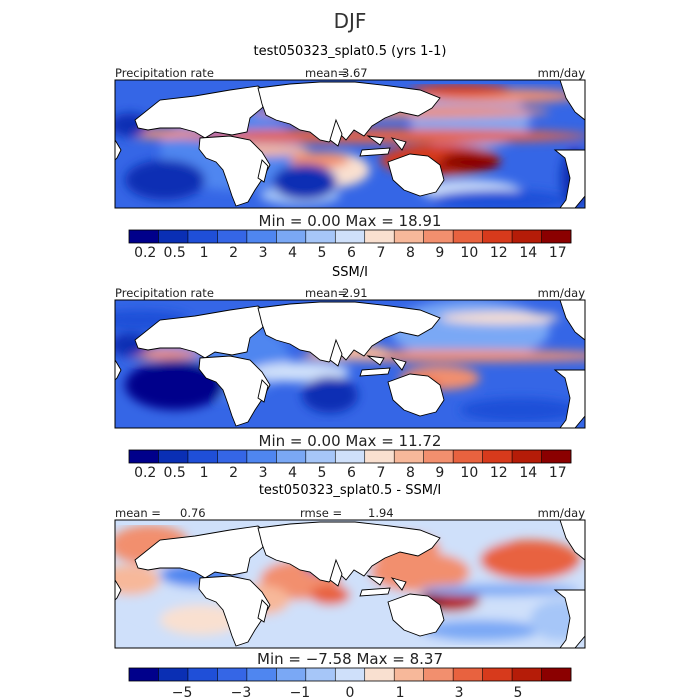 This screenshot has width=700, height=700. I want to click on colorbar-tick-label: 0, so click(350, 692).